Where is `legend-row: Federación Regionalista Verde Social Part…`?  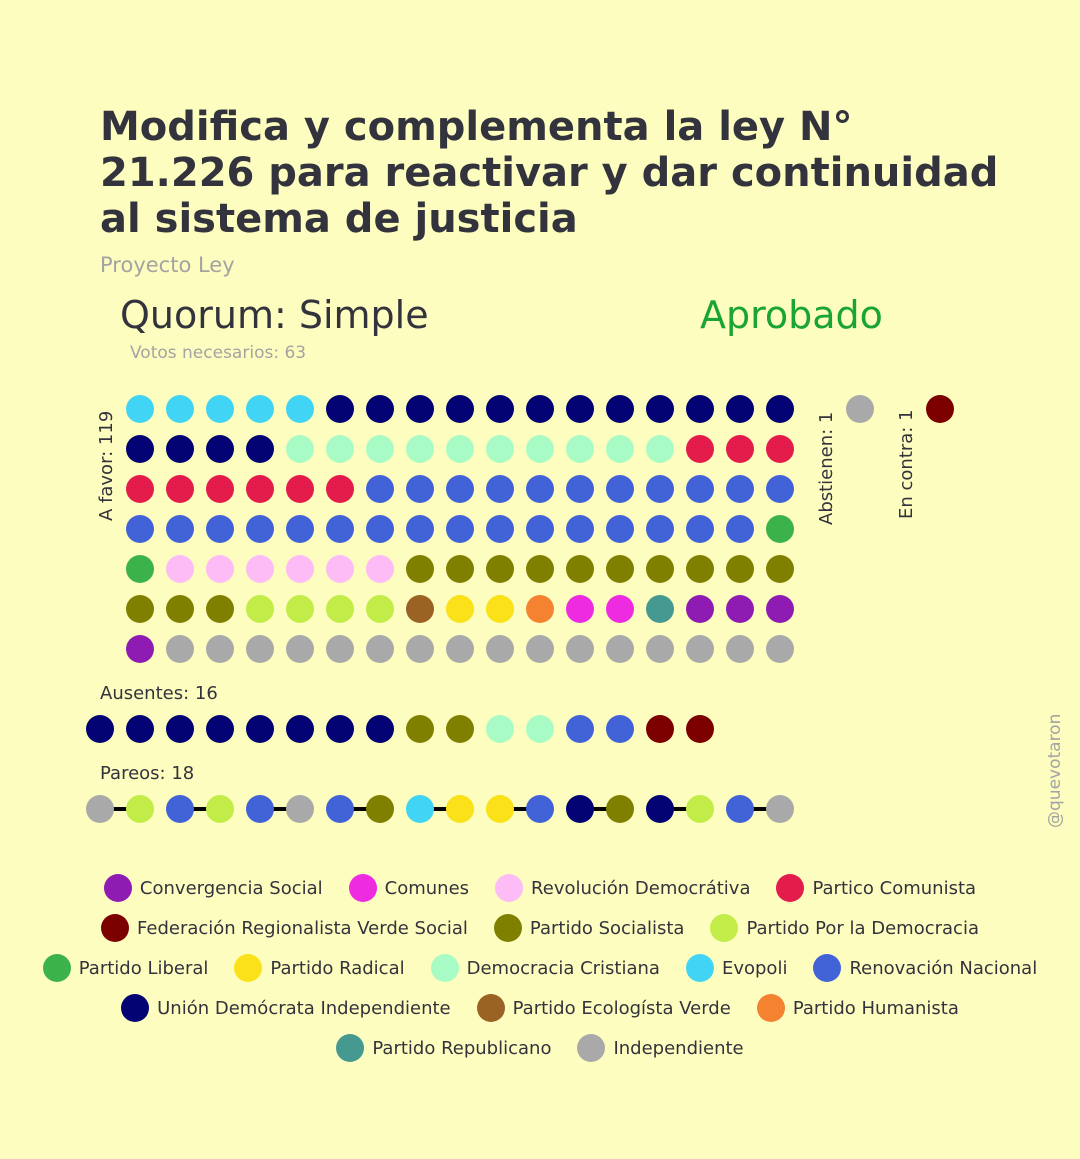 legend-row: Federación Regionalista Verde Social Part… is located at coordinates (540, 928).